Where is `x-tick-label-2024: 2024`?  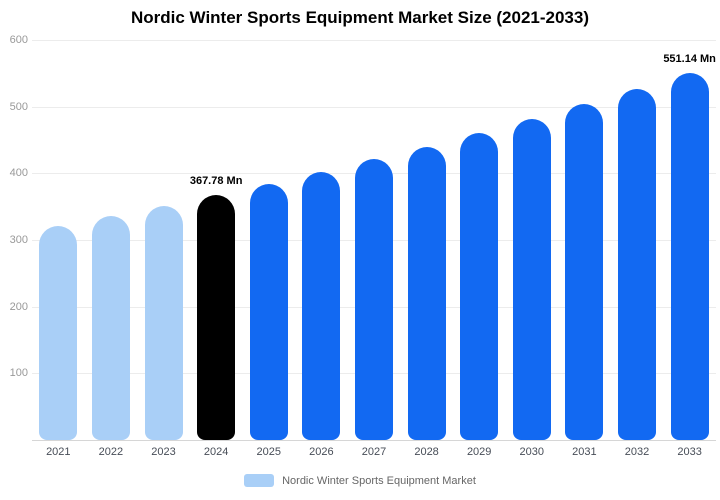
x-tick-label-2024: 2024 is located at coordinates (216, 452).